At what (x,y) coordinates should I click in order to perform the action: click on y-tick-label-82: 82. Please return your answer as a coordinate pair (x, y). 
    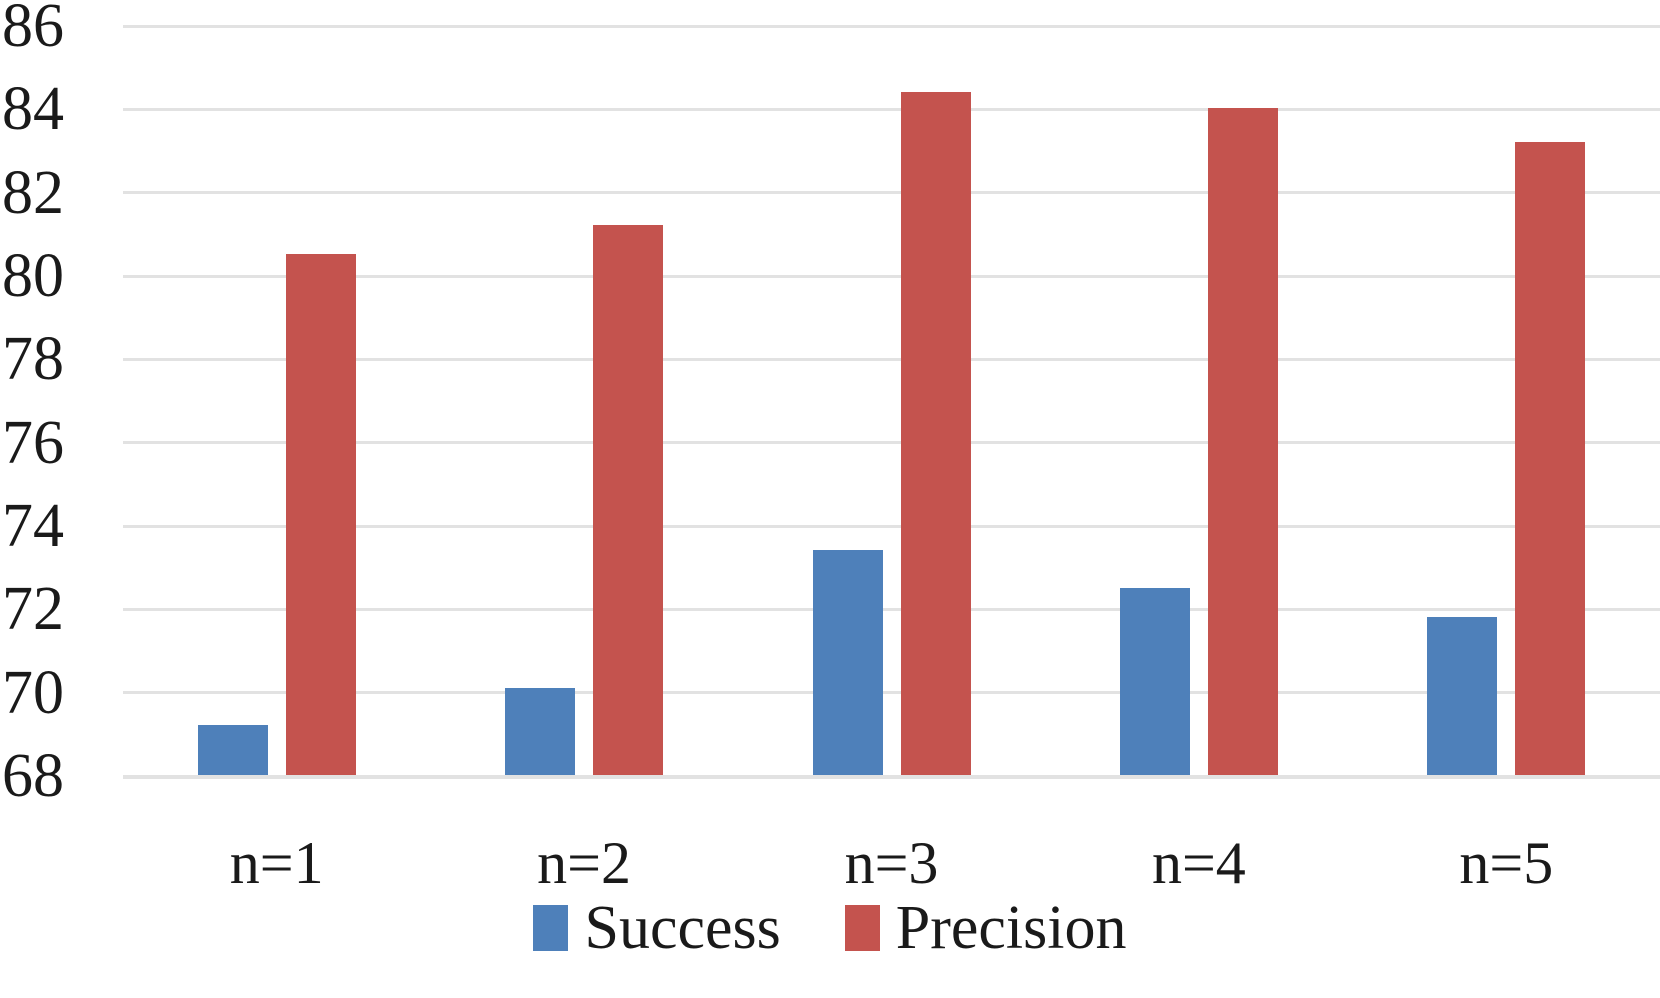
    Looking at the image, I should click on (33, 192).